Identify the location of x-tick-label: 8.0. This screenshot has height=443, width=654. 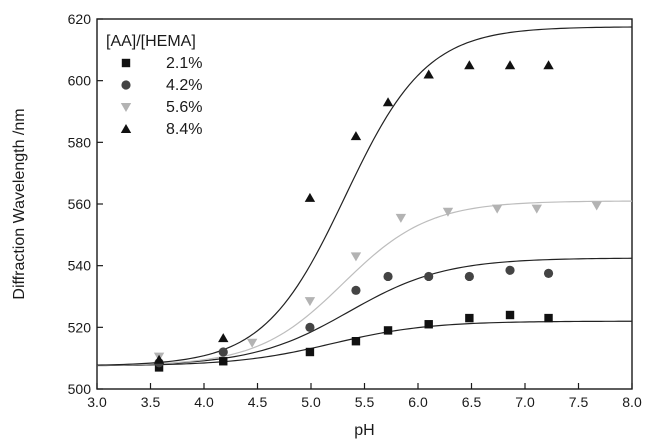
(632, 402).